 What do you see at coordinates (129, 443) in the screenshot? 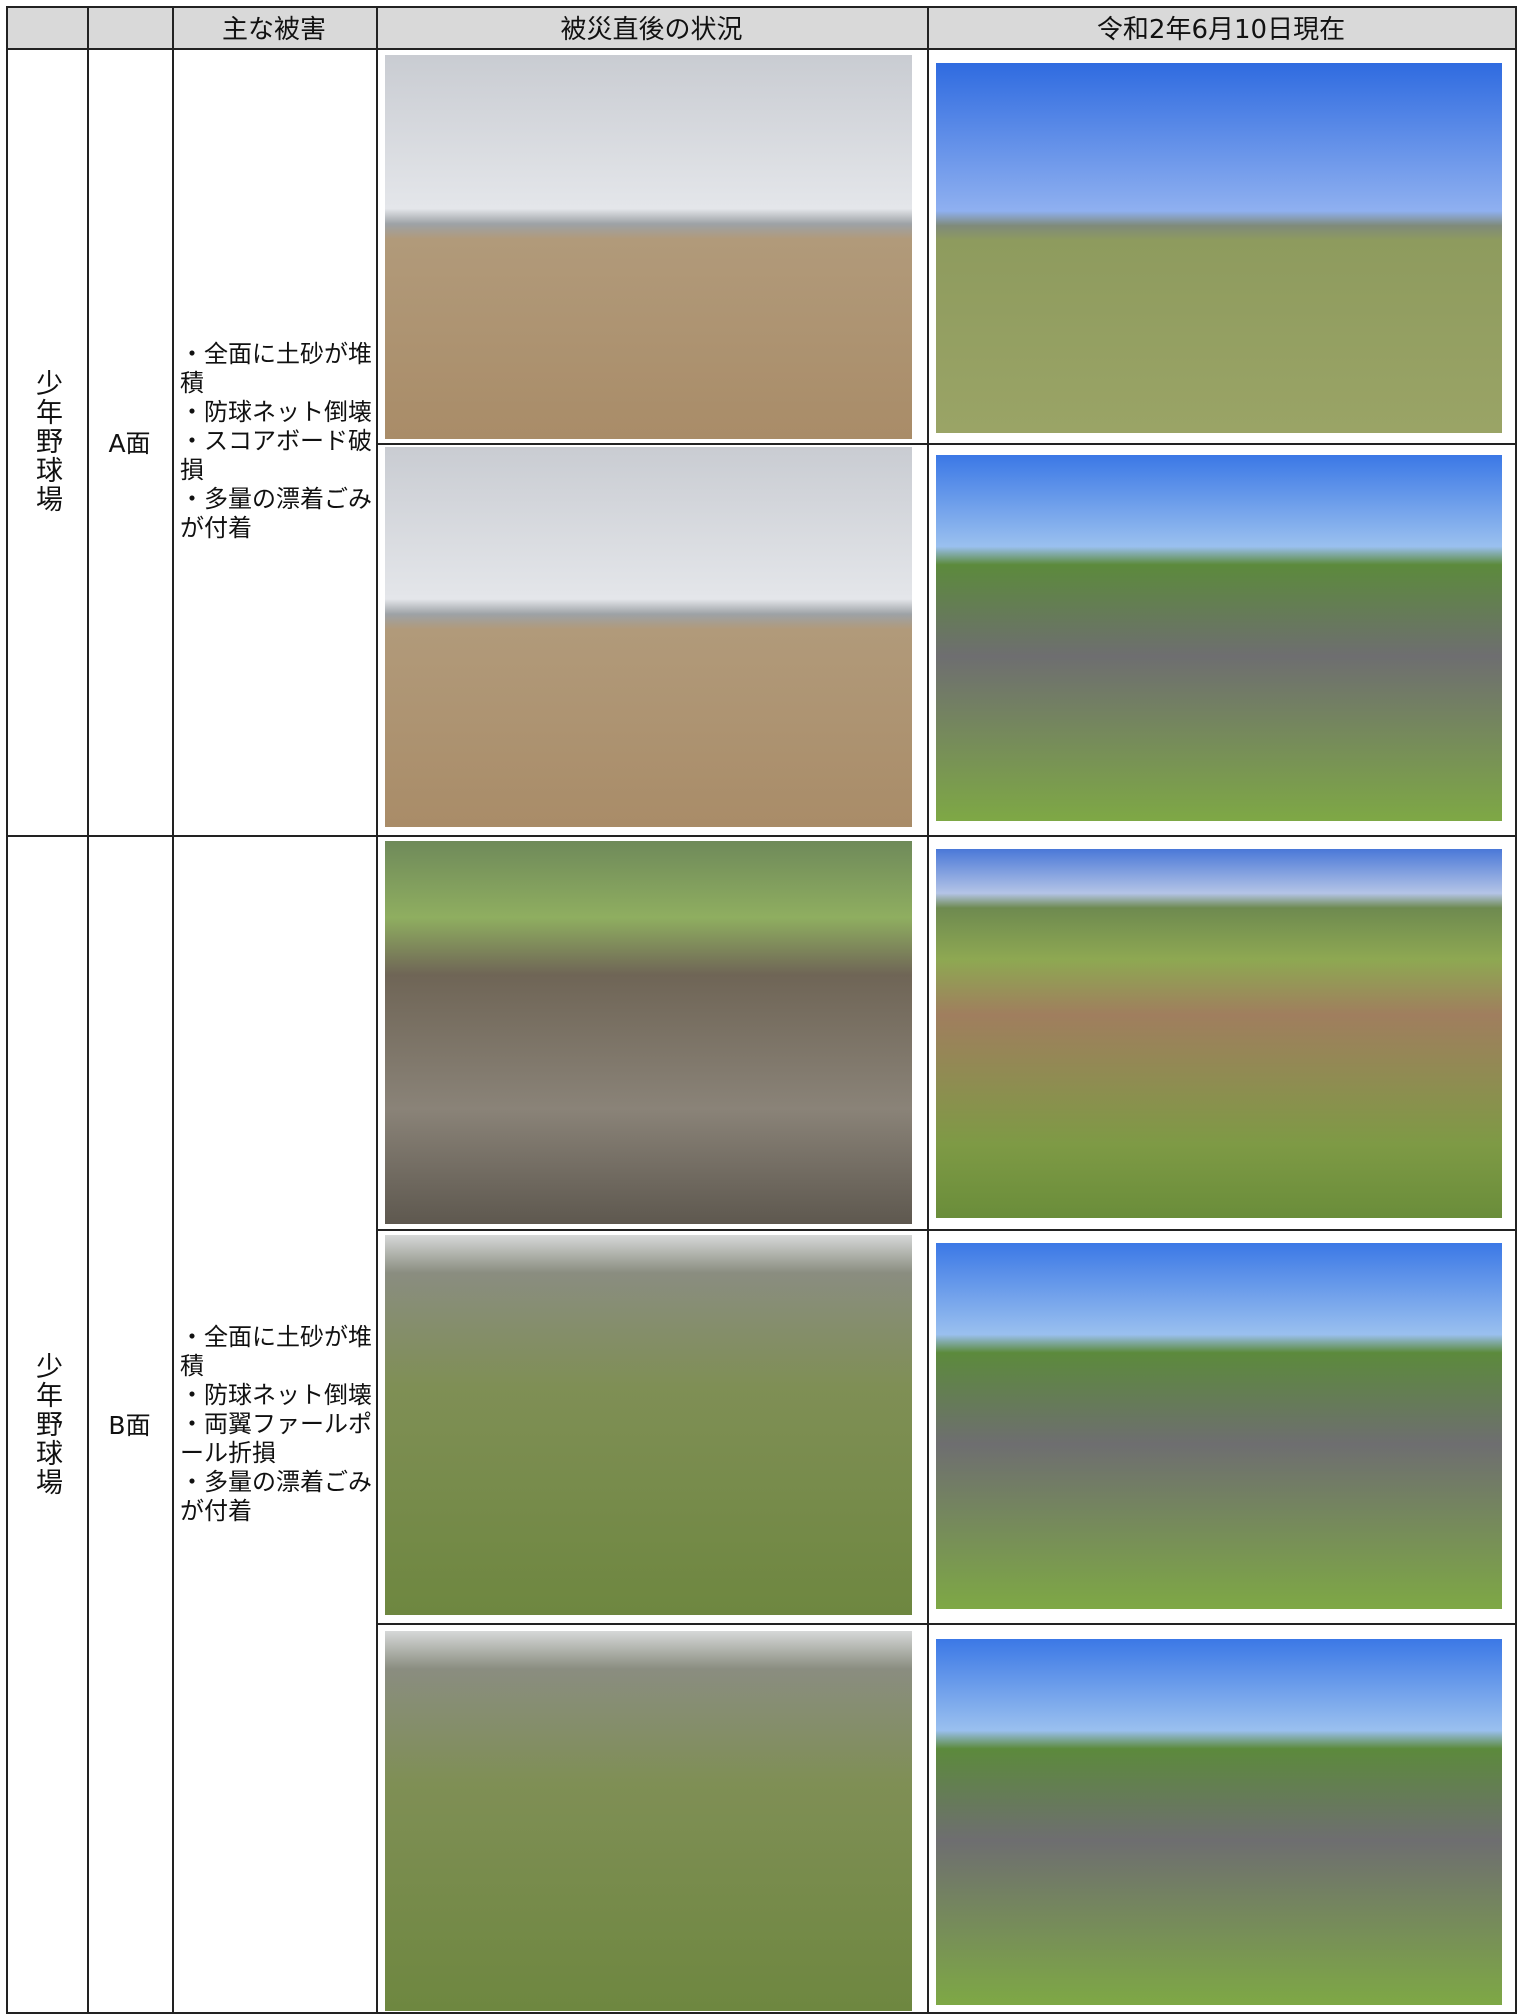
I see `face: A面` at bounding box center [129, 443].